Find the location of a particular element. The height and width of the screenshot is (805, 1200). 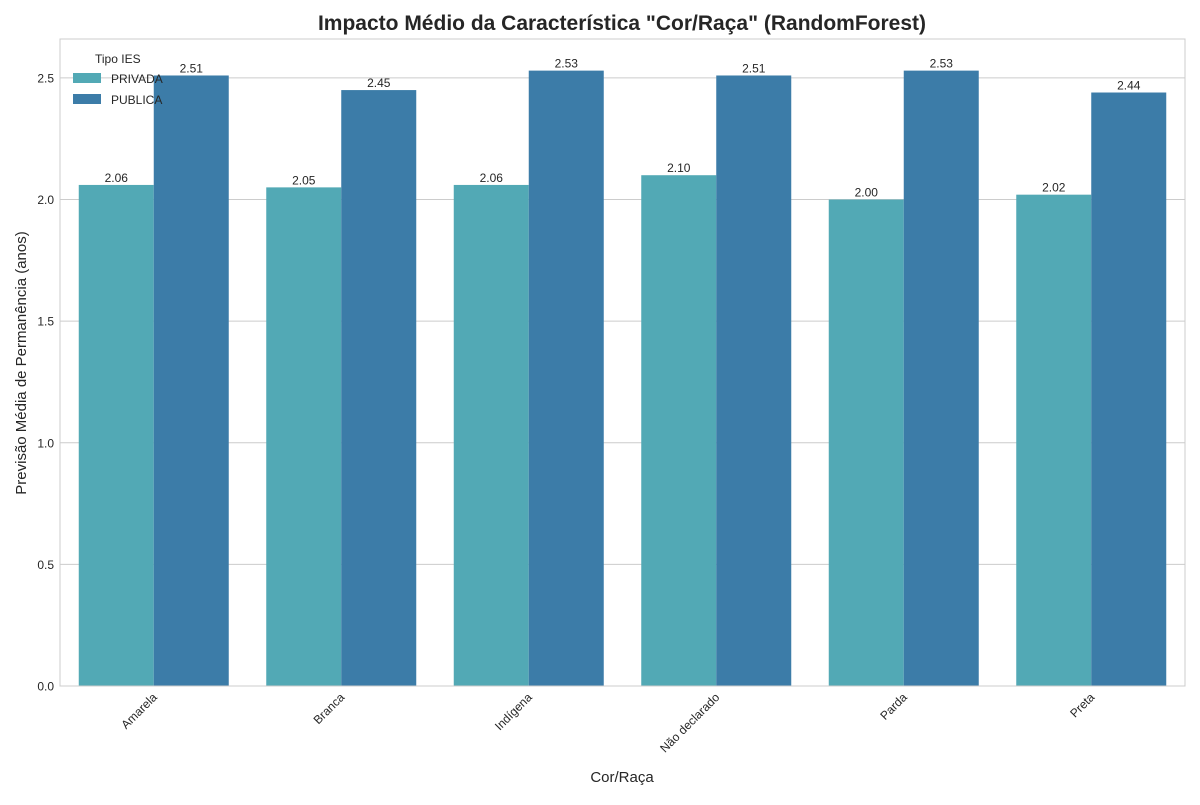

y-tick-label: 2.0 is located at coordinates (45, 200).